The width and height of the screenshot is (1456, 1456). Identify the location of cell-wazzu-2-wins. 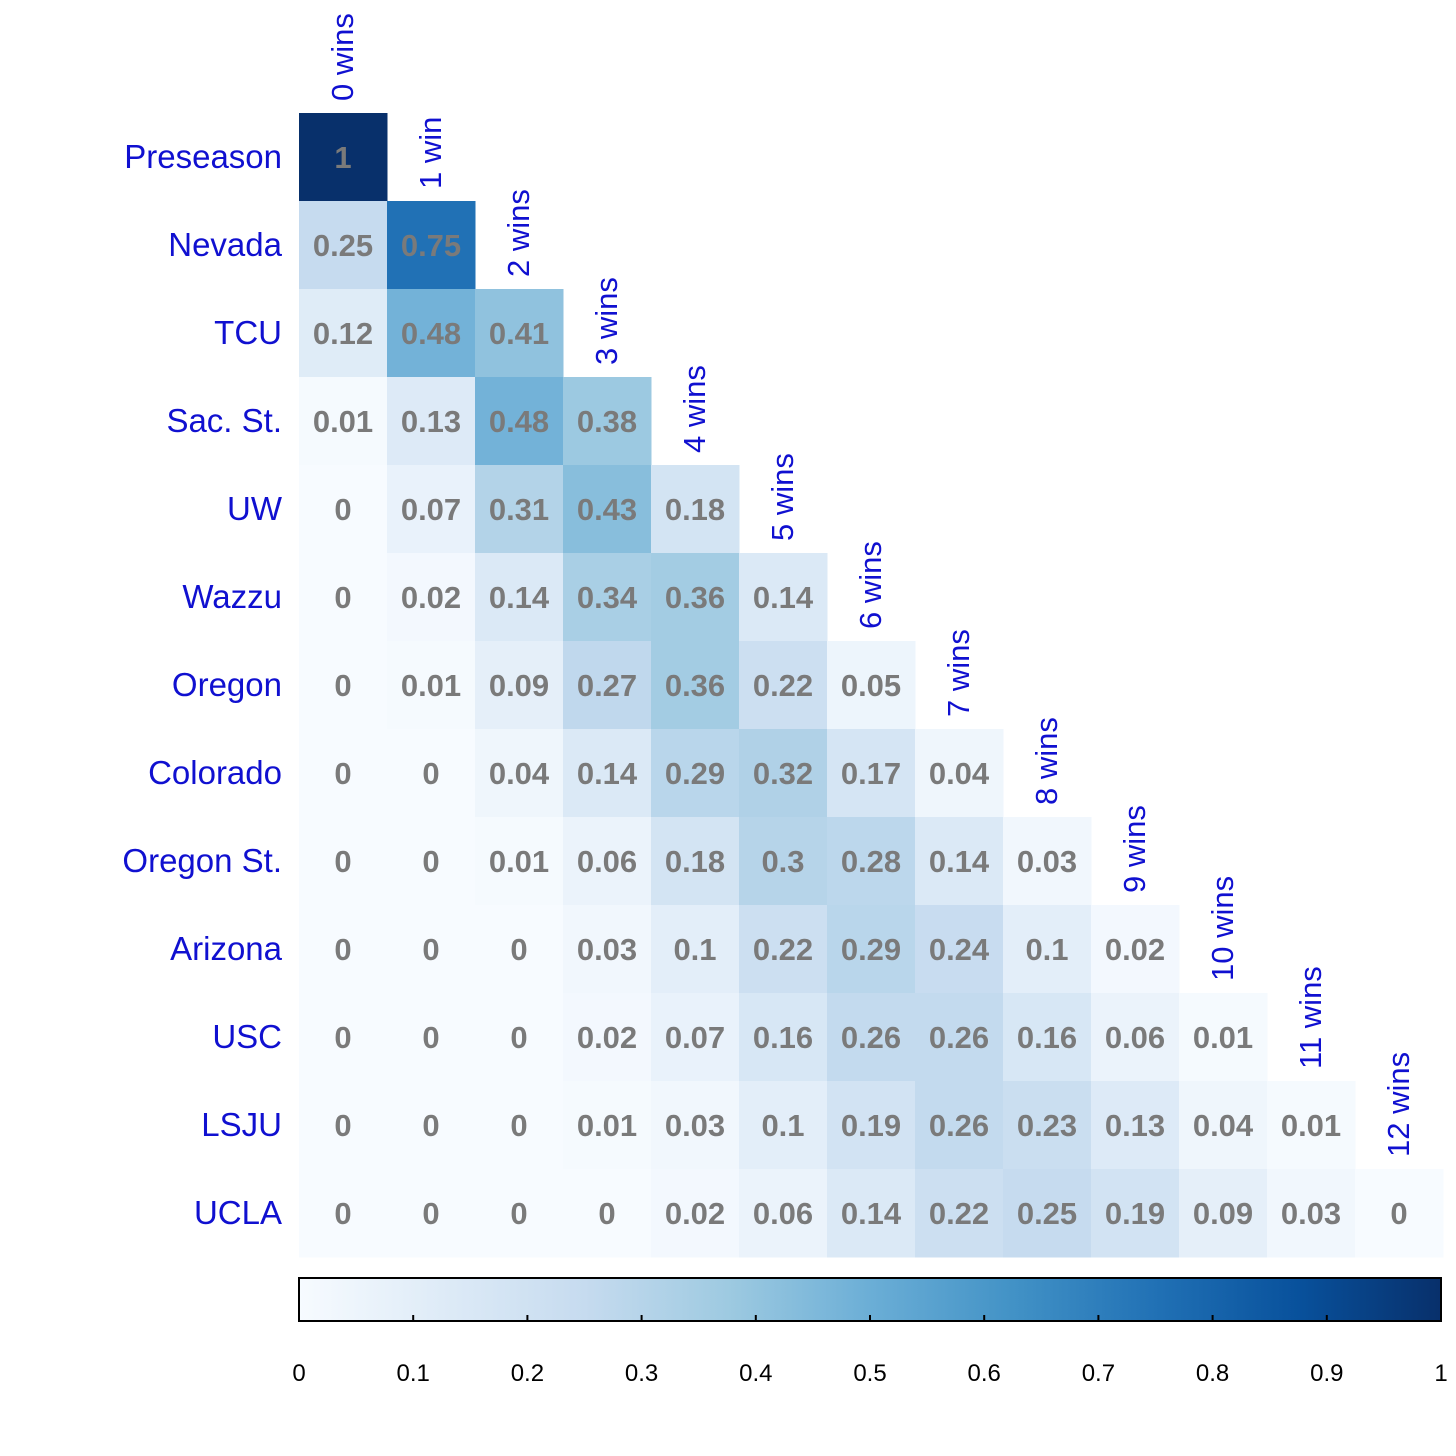
(519, 597).